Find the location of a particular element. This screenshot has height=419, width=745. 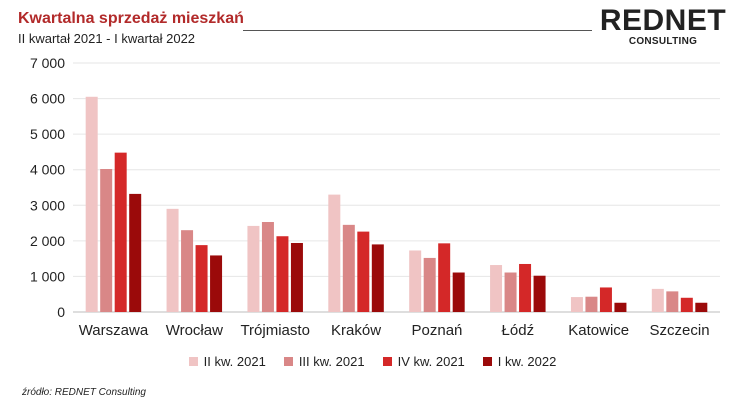

legend-item: III kw. 2021 is located at coordinates (324, 361).